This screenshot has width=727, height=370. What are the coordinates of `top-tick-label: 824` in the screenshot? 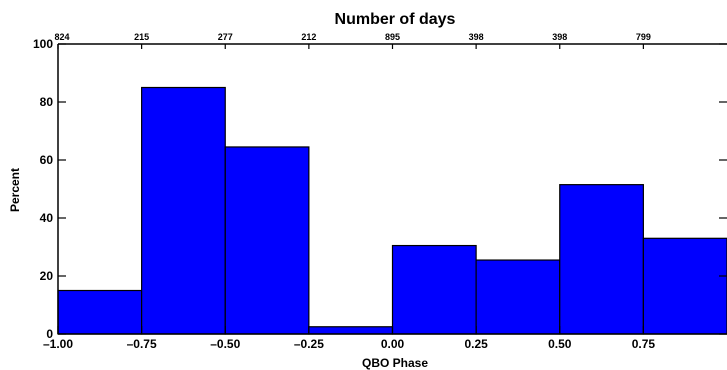 It's located at (61, 37).